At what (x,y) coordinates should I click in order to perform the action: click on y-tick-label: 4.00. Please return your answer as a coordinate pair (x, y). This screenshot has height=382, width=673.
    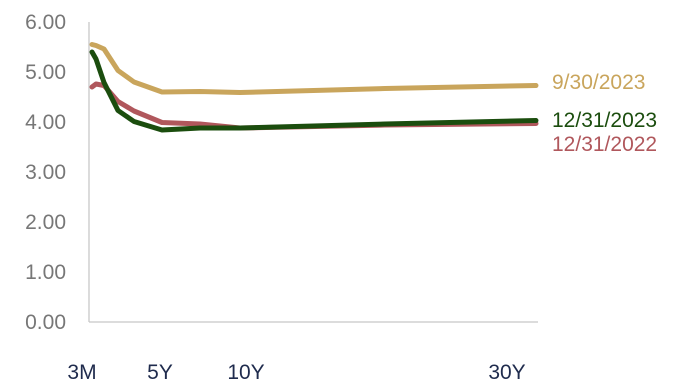
    Looking at the image, I should click on (45, 122).